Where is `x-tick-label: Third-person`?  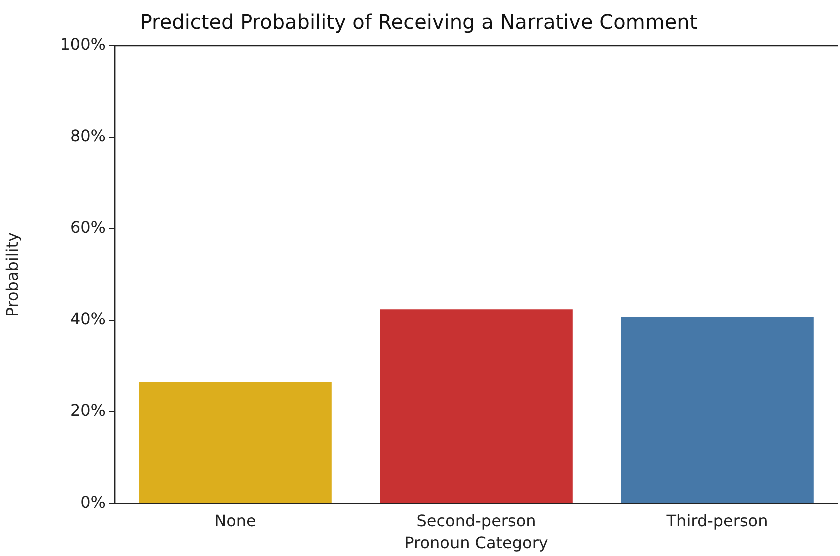 x-tick-label: Third-person is located at coordinates (717, 520).